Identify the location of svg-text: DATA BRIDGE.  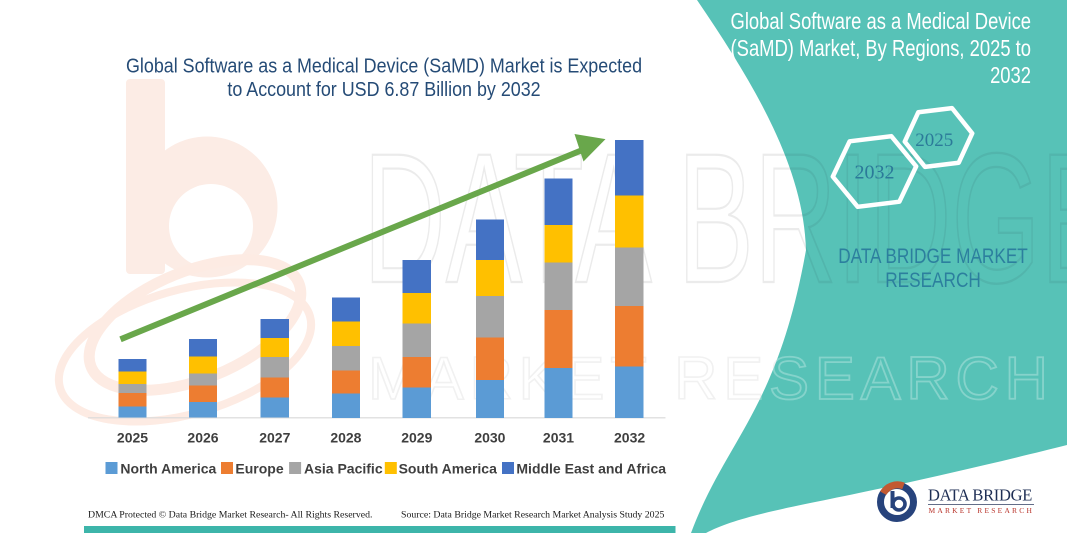
(980, 495).